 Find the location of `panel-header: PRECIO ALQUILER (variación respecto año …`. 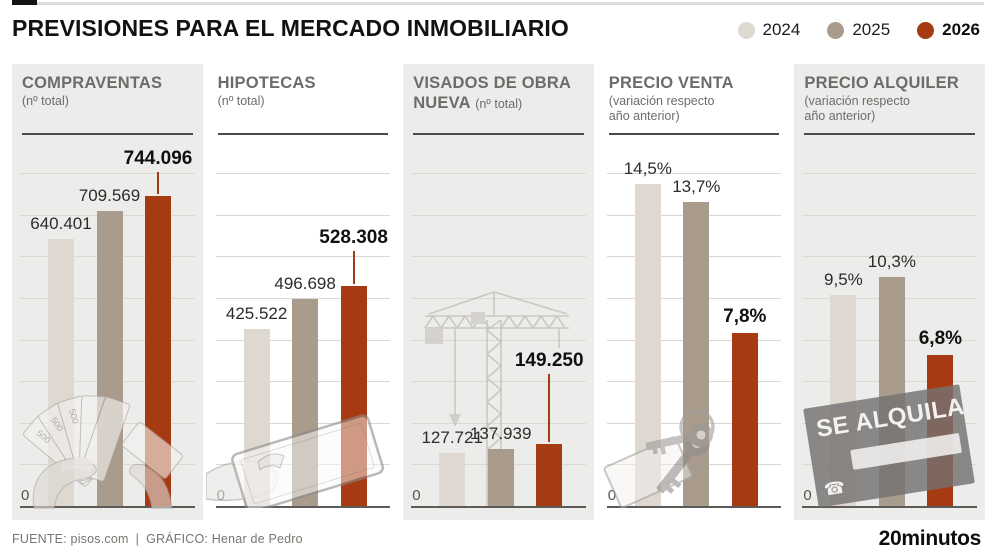

panel-header: PRECIO ALQUILER (variación respecto año … is located at coordinates (891, 99).